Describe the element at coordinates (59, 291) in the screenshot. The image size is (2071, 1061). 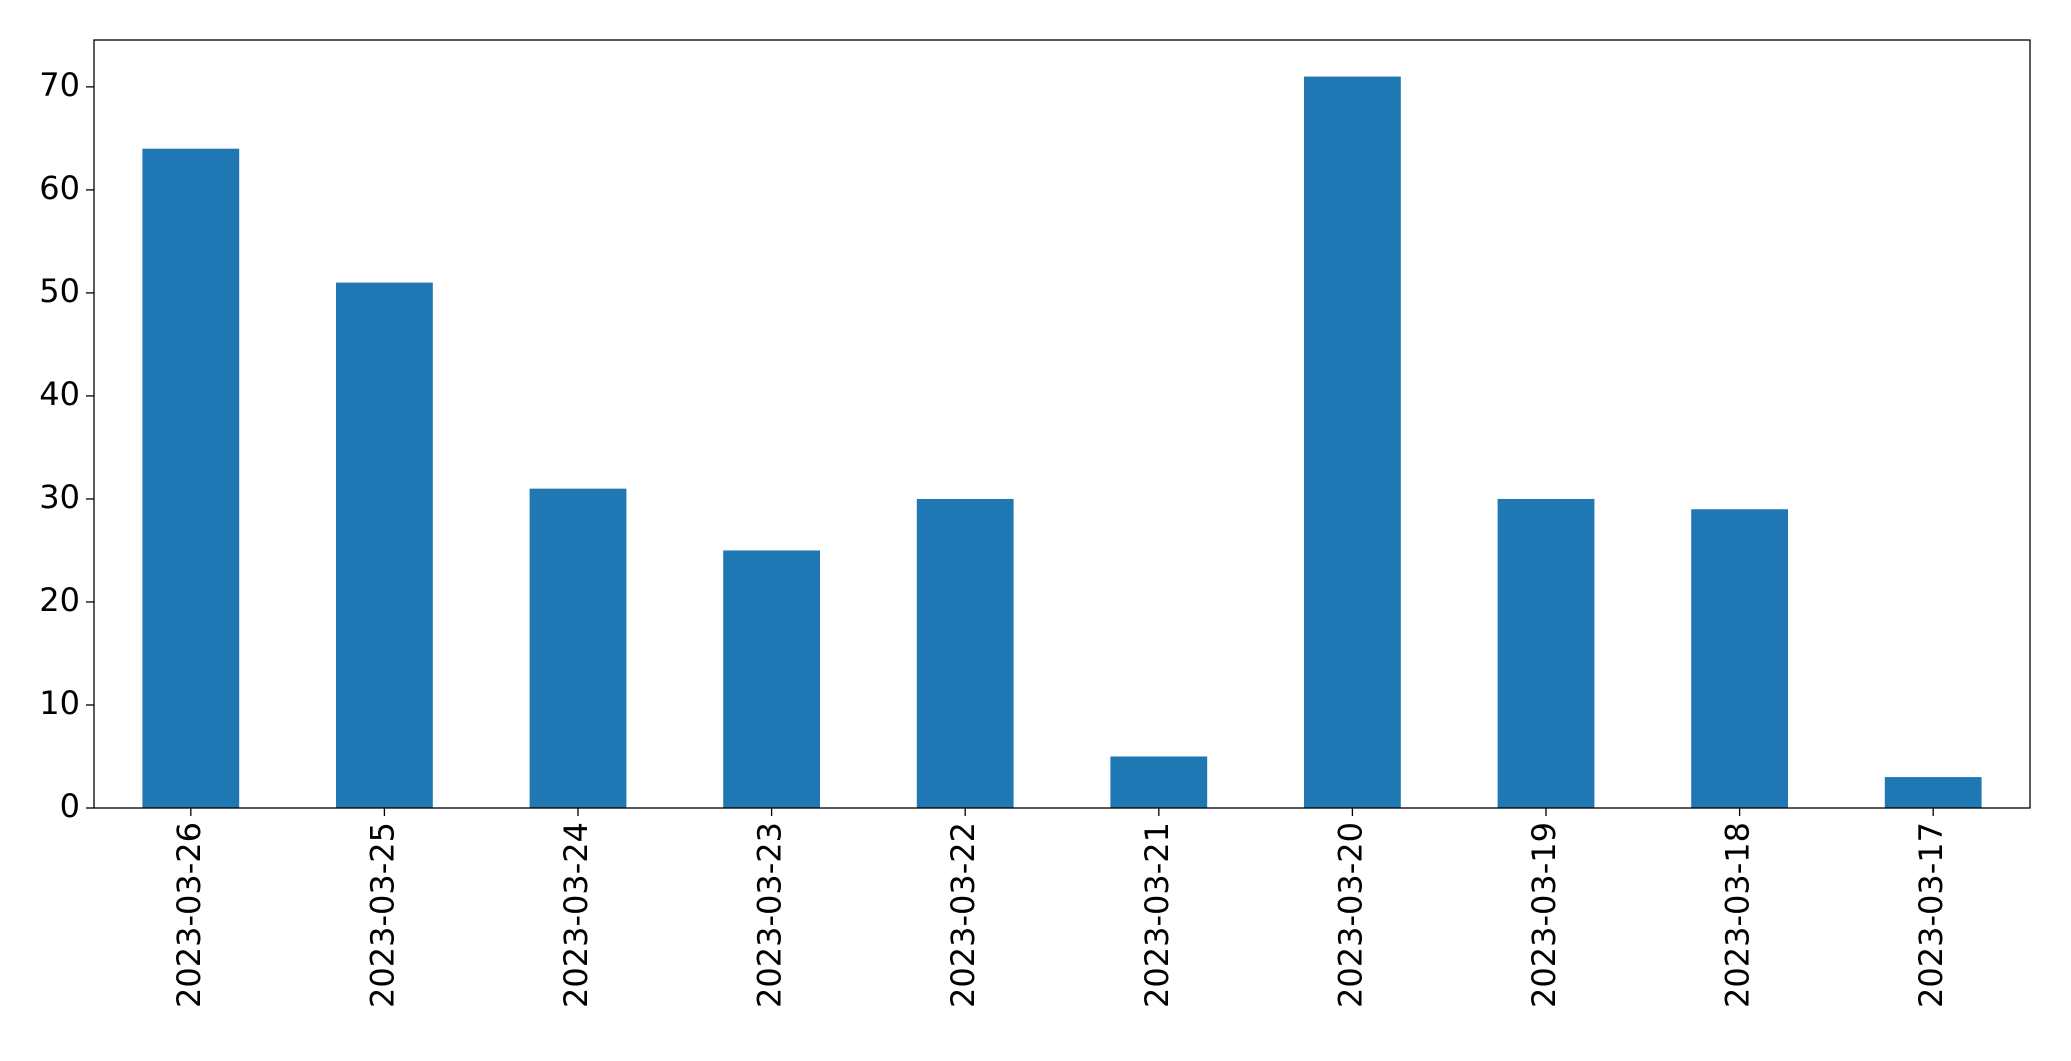
I see `y-tick-label: 50` at that location.